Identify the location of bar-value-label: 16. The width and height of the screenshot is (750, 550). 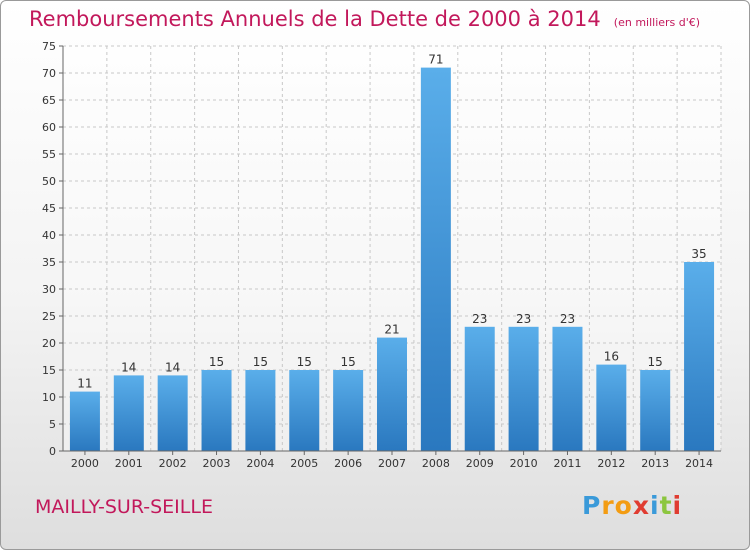
(611, 357).